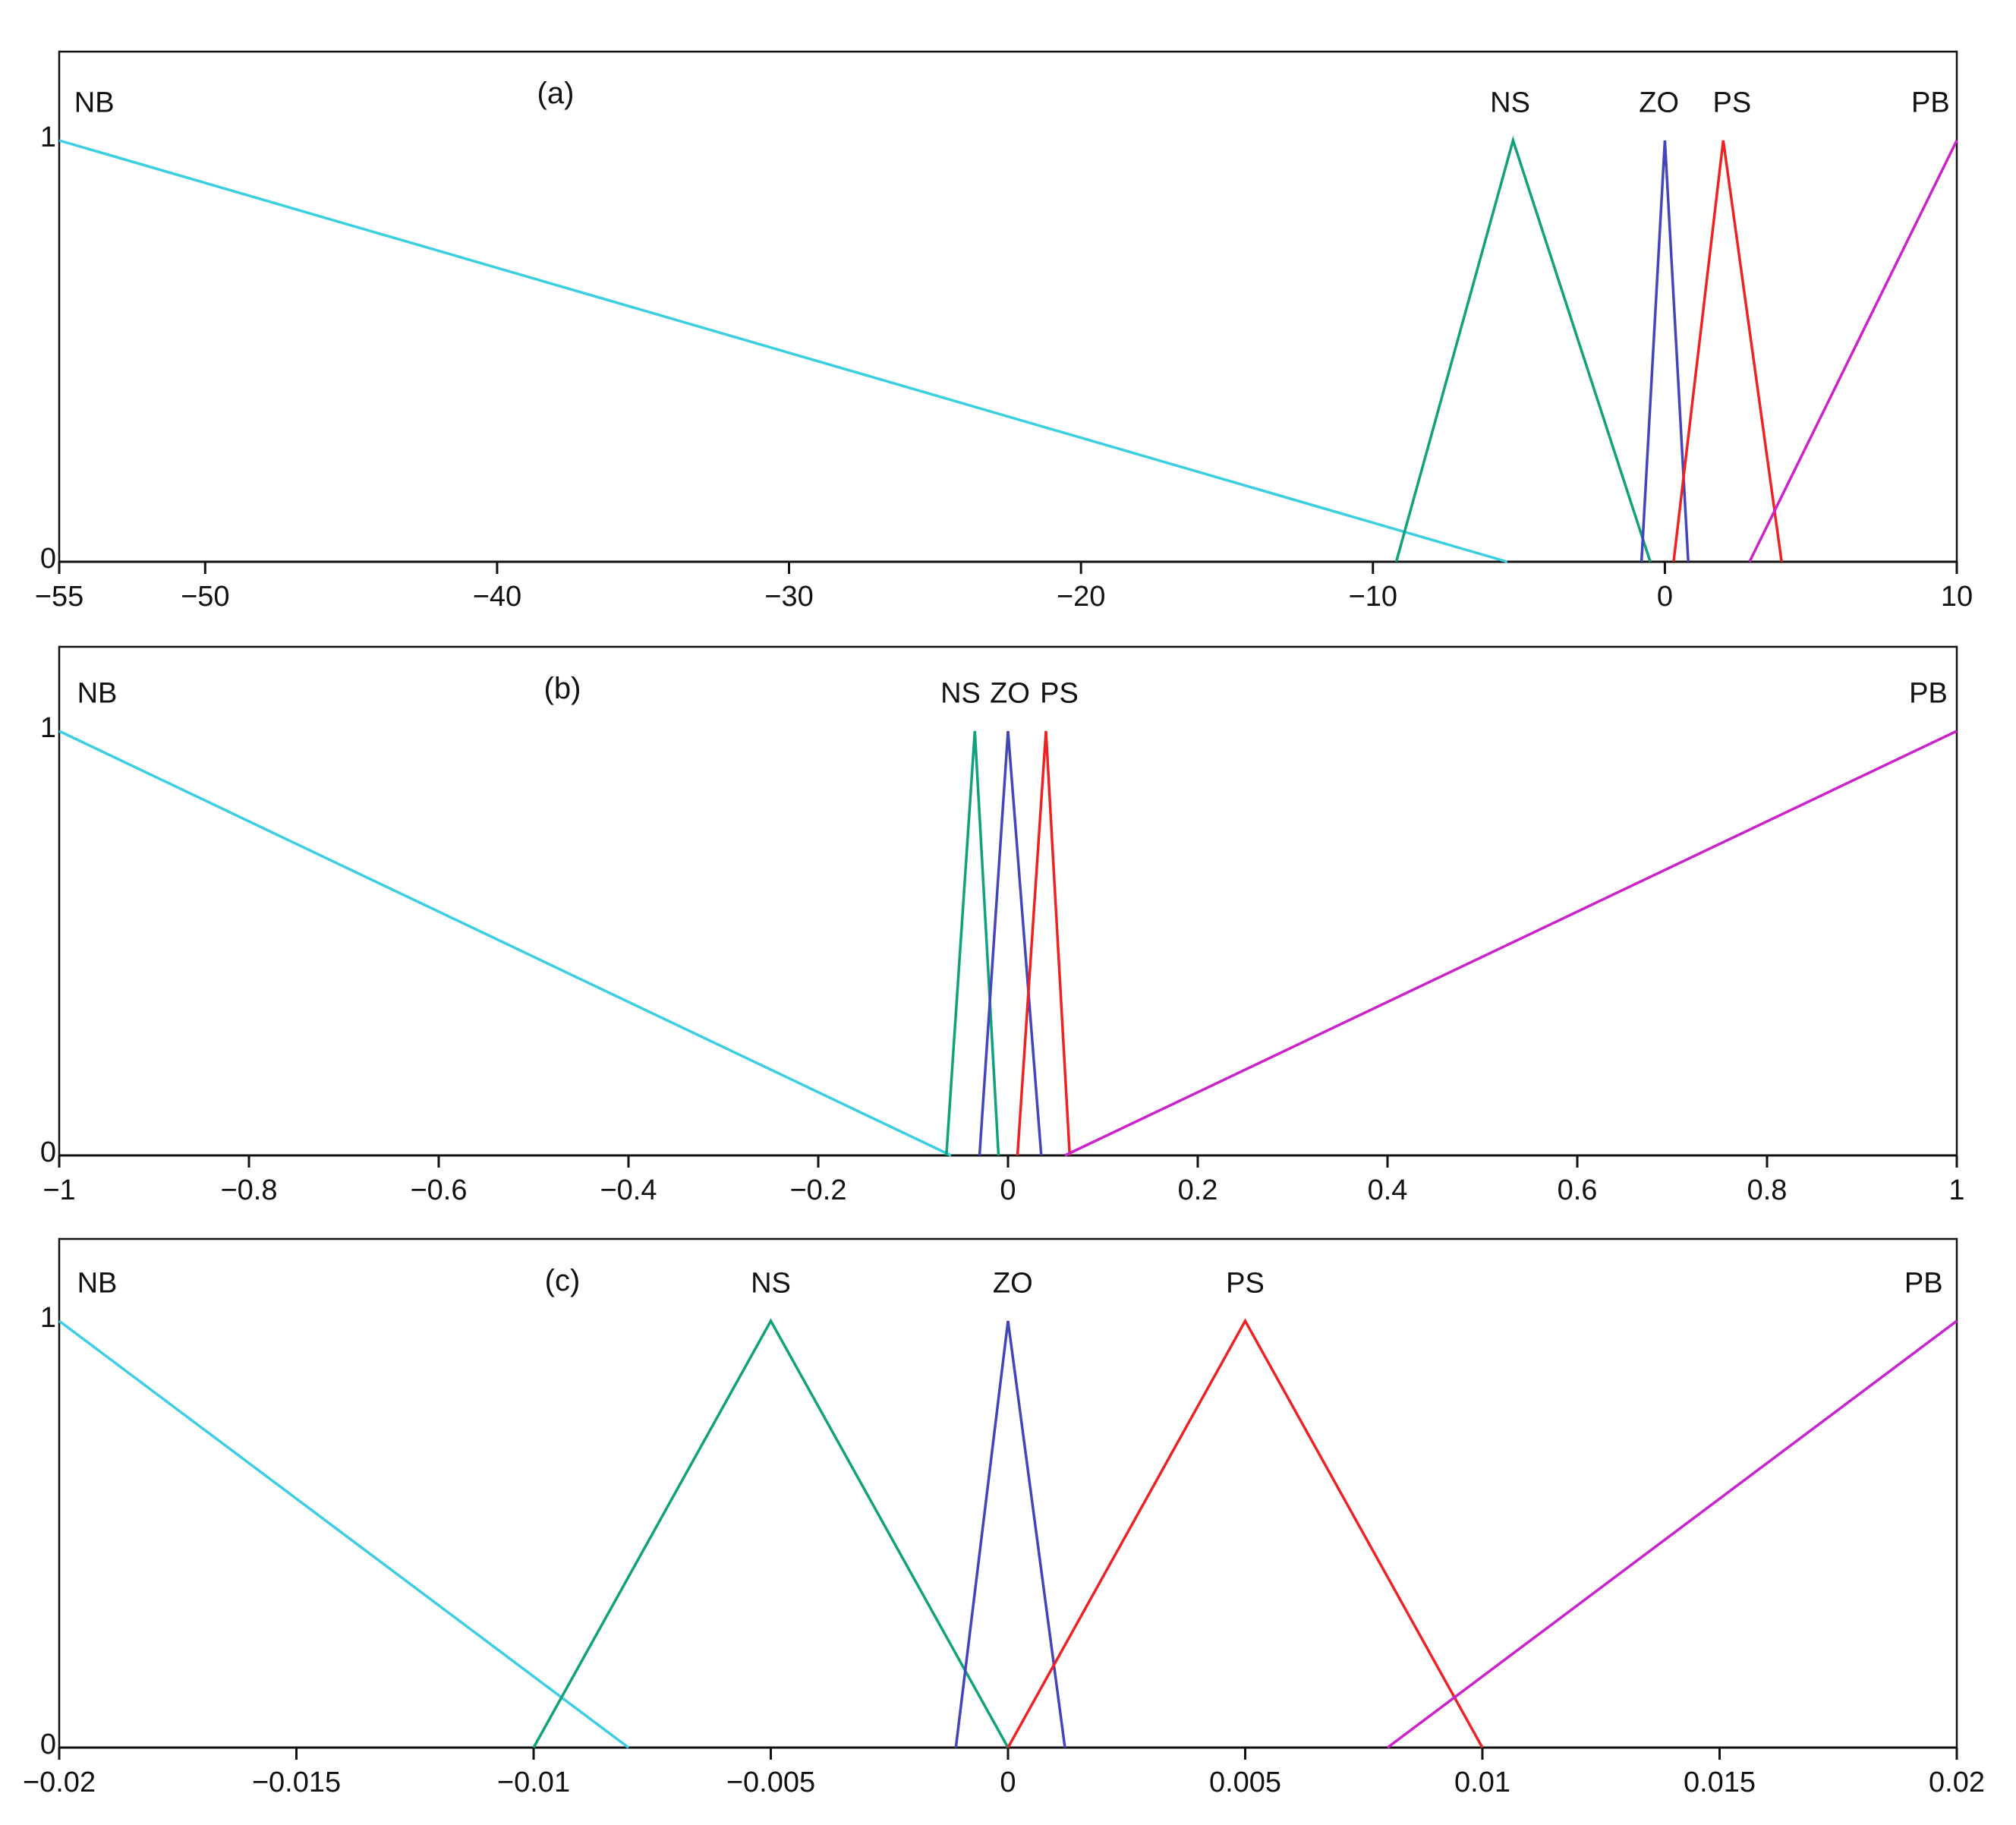 The height and width of the screenshot is (1825, 2016). Describe the element at coordinates (1245, 1782) in the screenshot. I see `x-tick-label: 0.005` at that location.